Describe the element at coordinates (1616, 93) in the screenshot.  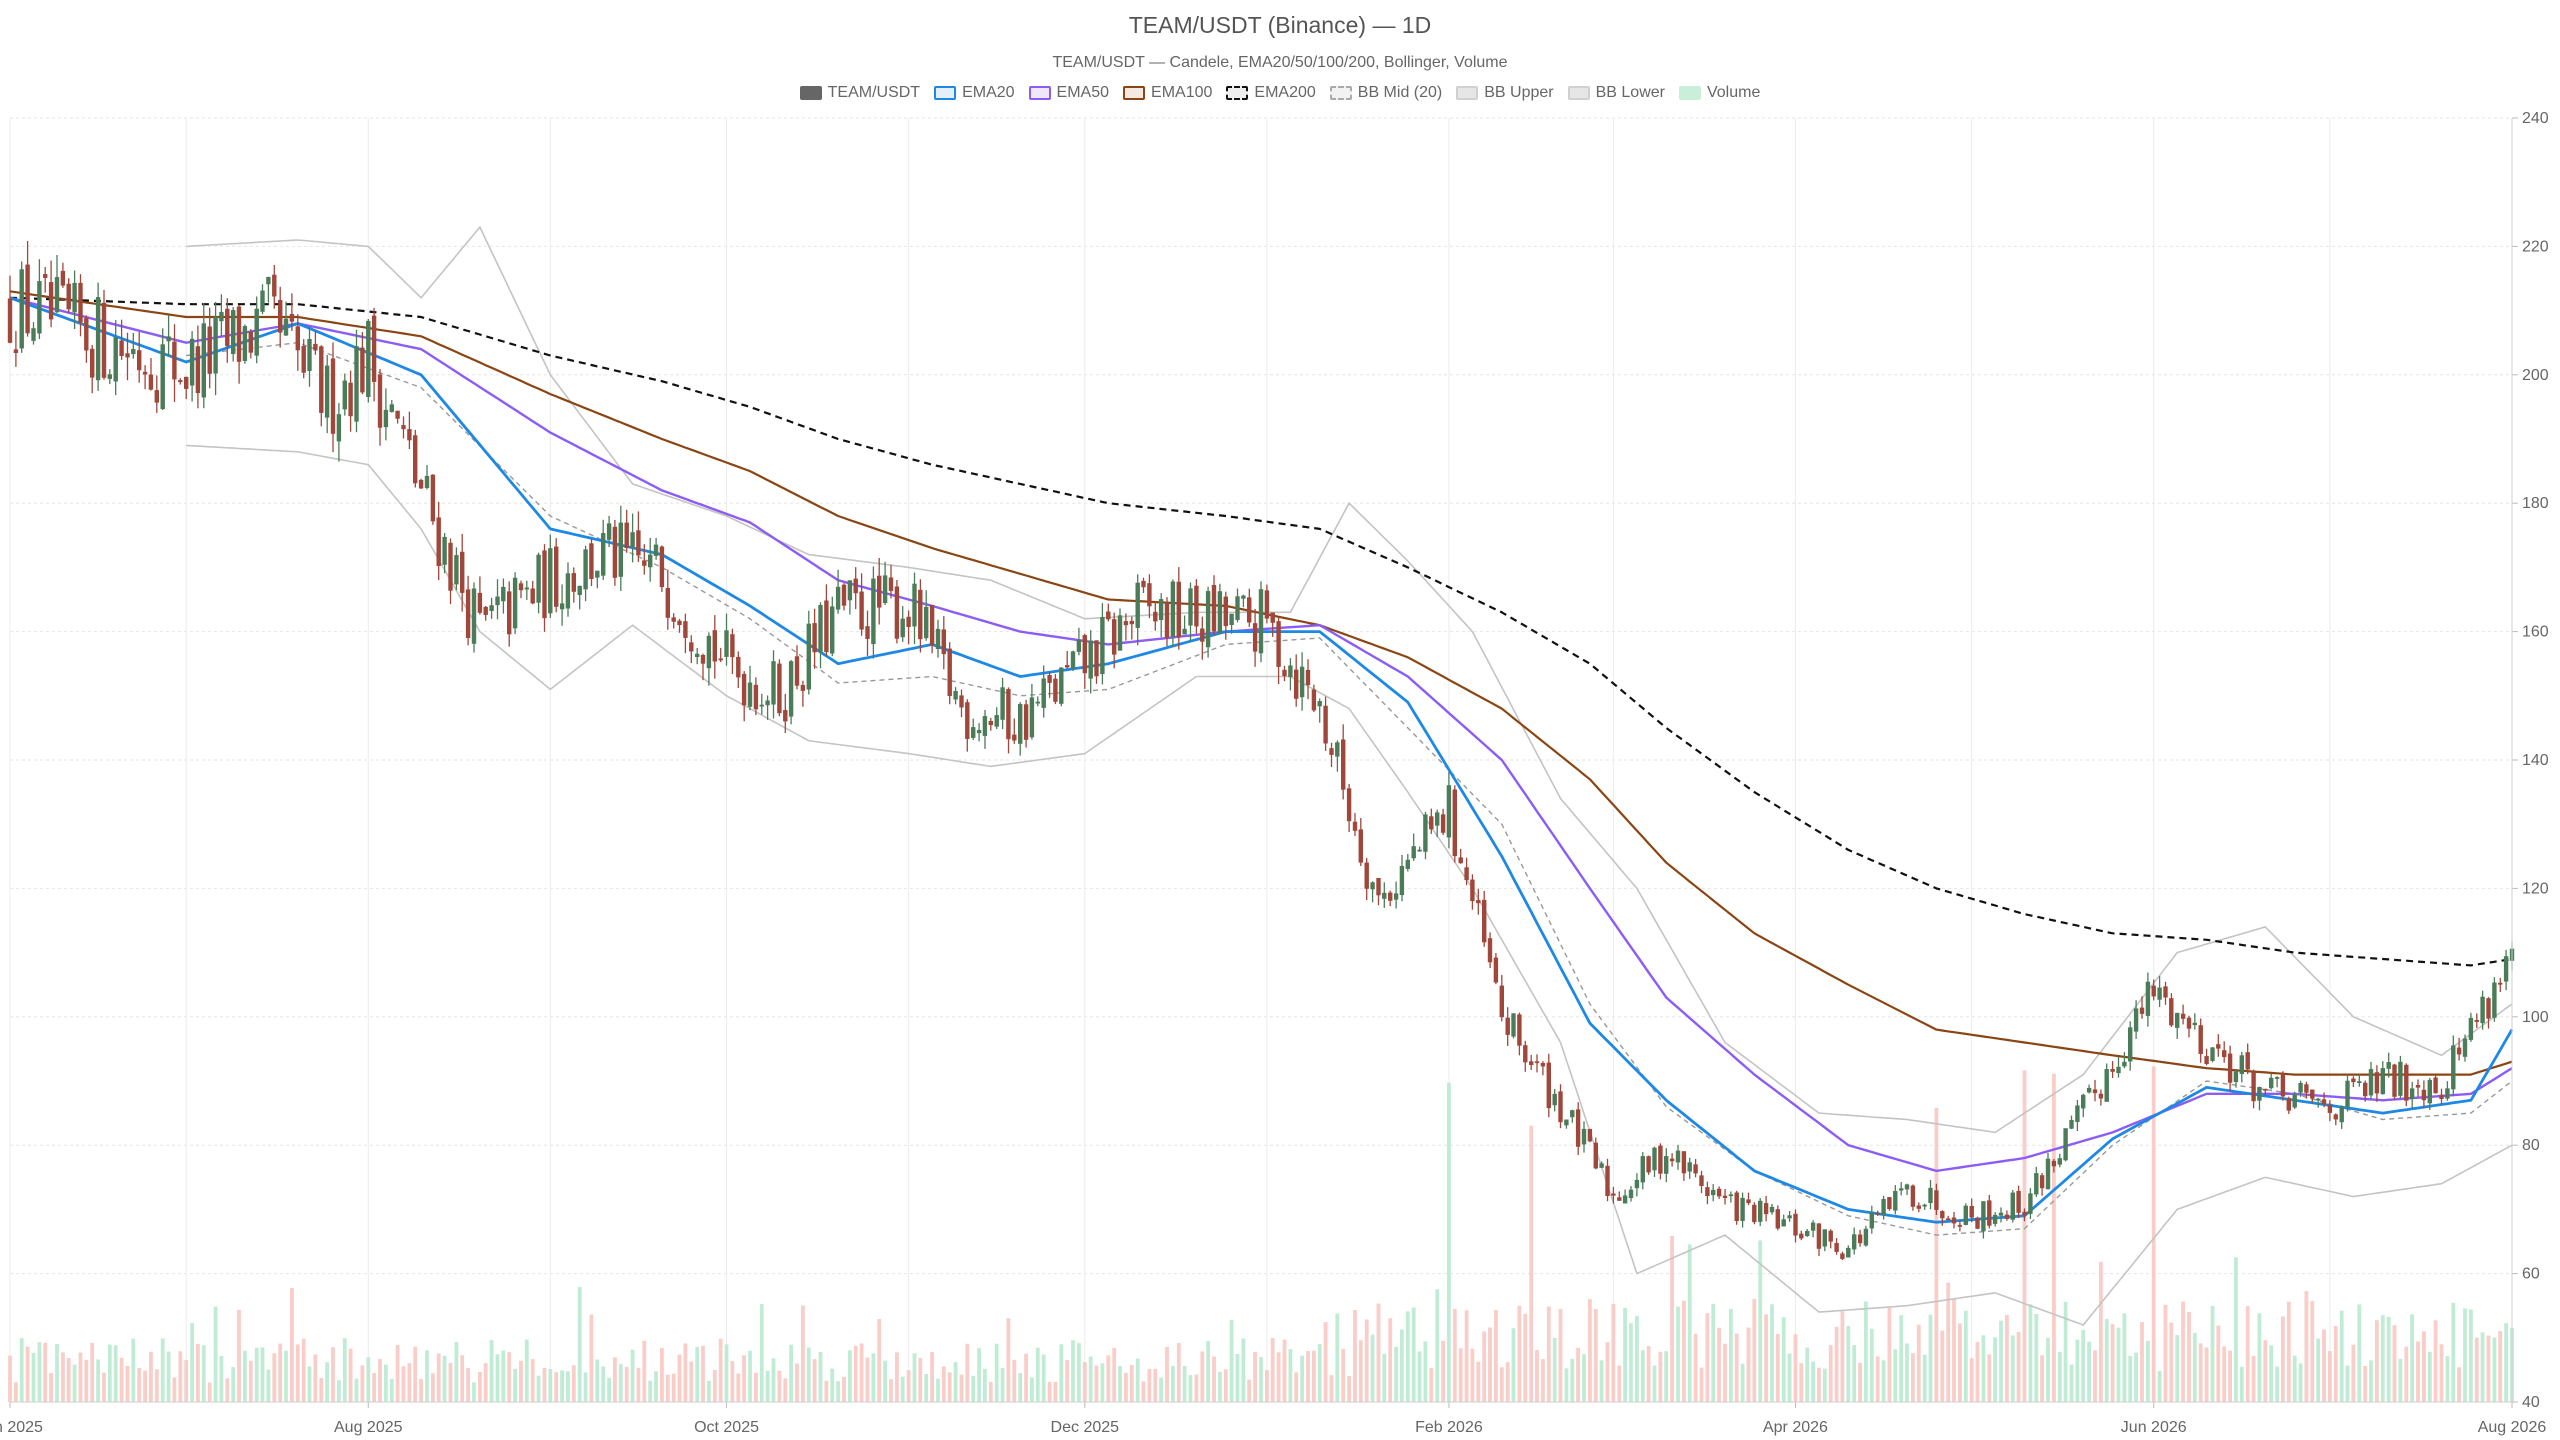
I see `legend-item-bb-lower: BB Lower` at that location.